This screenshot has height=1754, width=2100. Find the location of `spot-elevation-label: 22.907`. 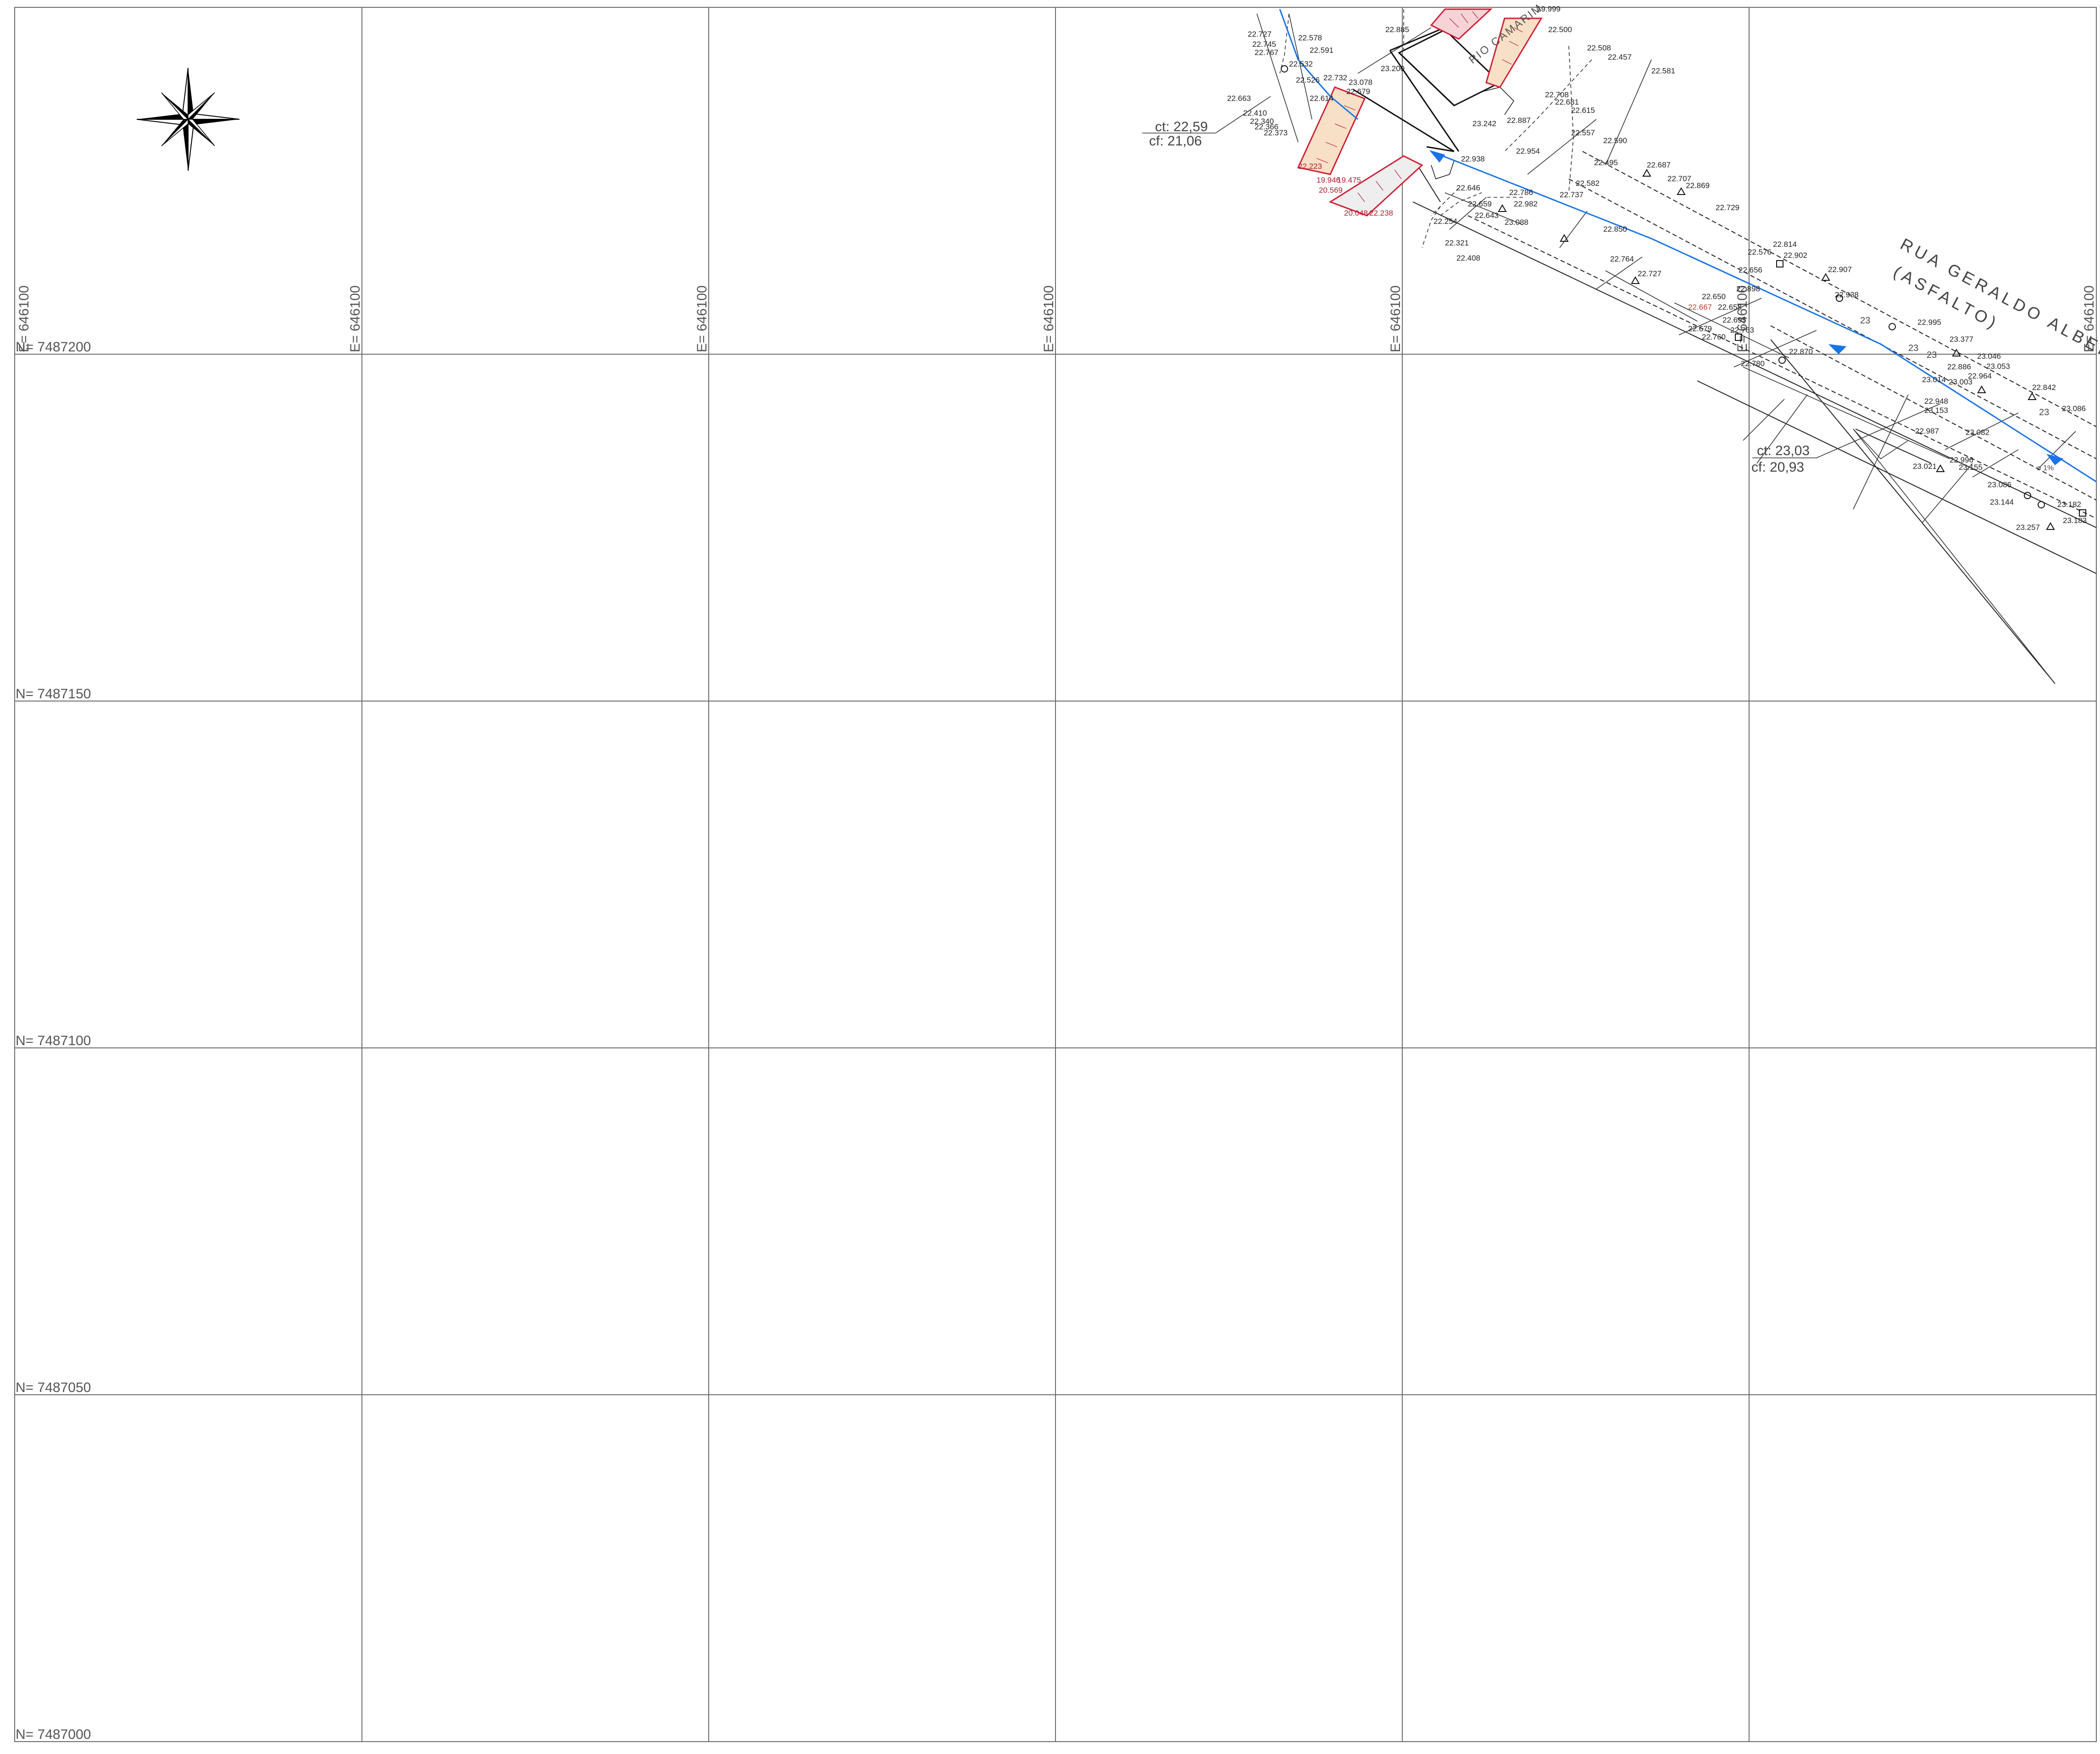

spot-elevation-label: 22.907 is located at coordinates (1840, 269).